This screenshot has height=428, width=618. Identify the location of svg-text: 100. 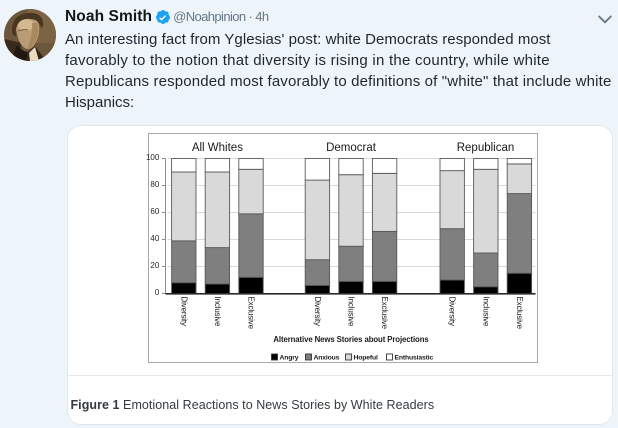
(153, 157).